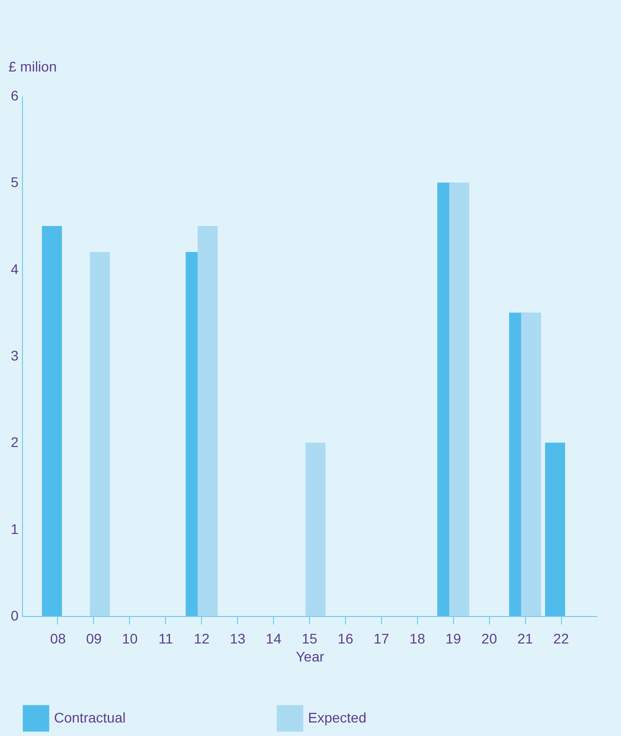 The height and width of the screenshot is (736, 621). What do you see at coordinates (90, 717) in the screenshot?
I see `legend-label: Contractual` at bounding box center [90, 717].